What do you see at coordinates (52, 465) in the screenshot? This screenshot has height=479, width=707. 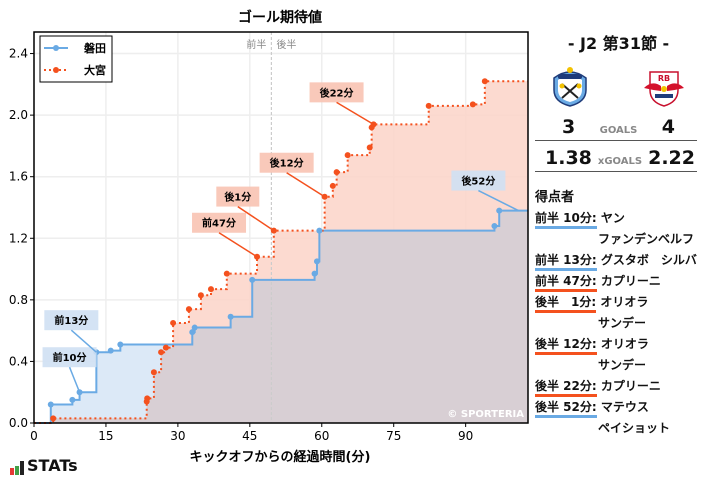 I see `stats-logo-text: STATs` at bounding box center [52, 465].